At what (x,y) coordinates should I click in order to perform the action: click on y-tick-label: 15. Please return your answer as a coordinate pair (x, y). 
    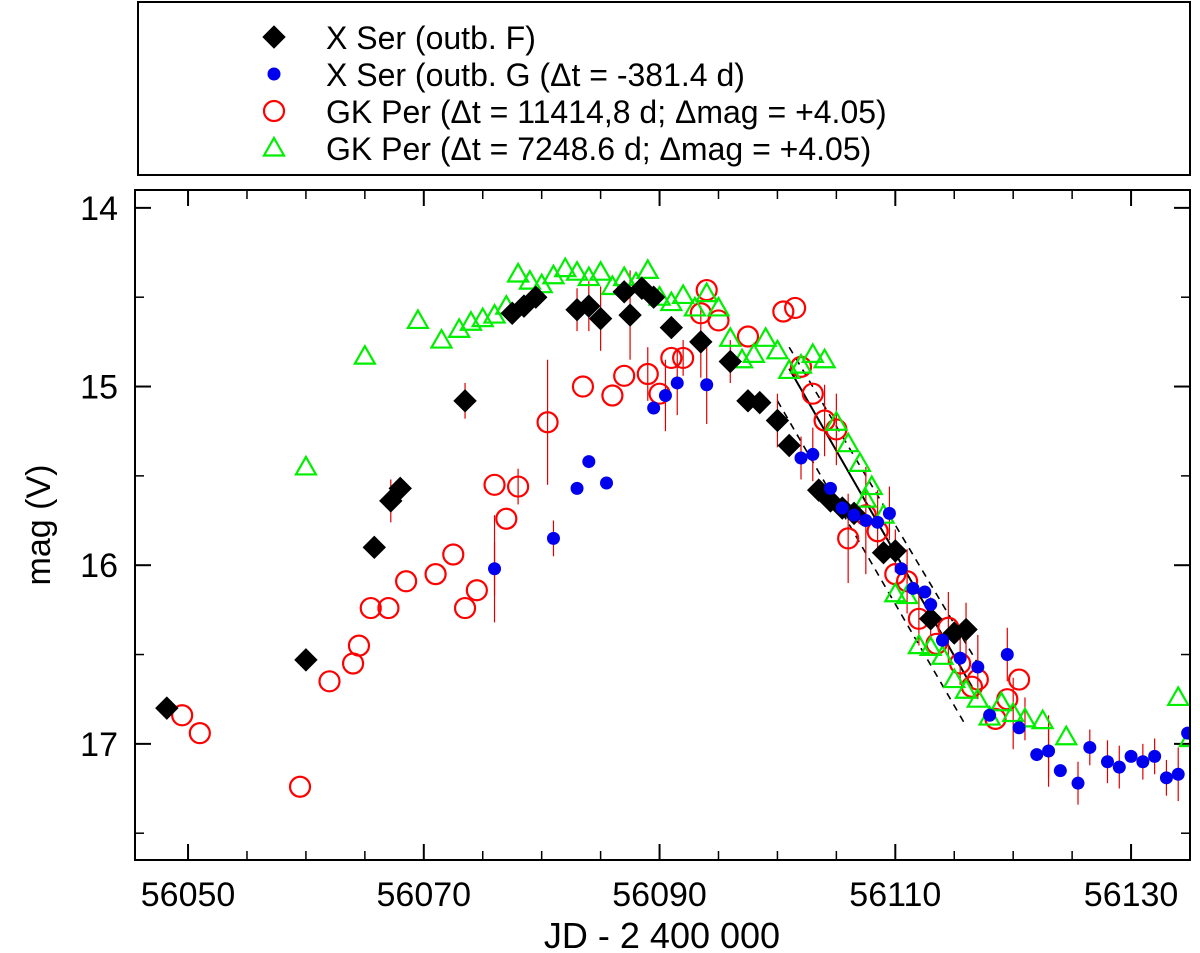
    Looking at the image, I should click on (99, 388).